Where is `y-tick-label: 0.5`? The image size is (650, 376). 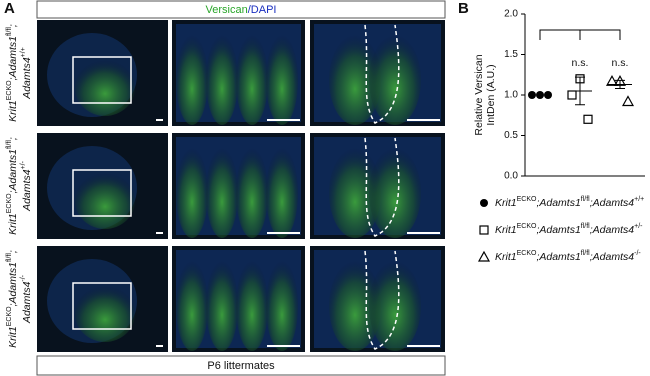
y-tick-label: 0.5 is located at coordinates (511, 135).